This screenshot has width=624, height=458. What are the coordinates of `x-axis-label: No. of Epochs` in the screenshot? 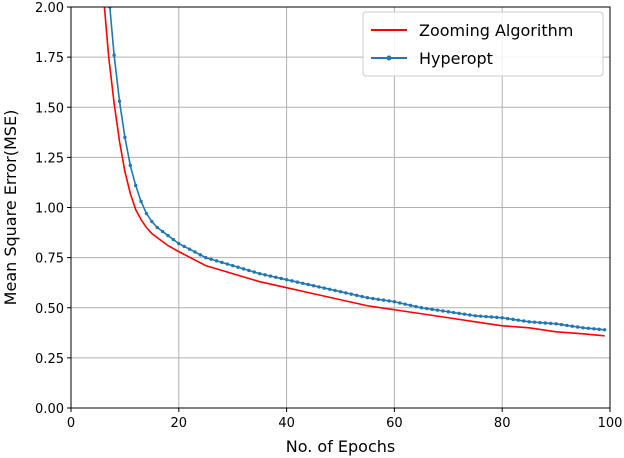 It's located at (340, 446).